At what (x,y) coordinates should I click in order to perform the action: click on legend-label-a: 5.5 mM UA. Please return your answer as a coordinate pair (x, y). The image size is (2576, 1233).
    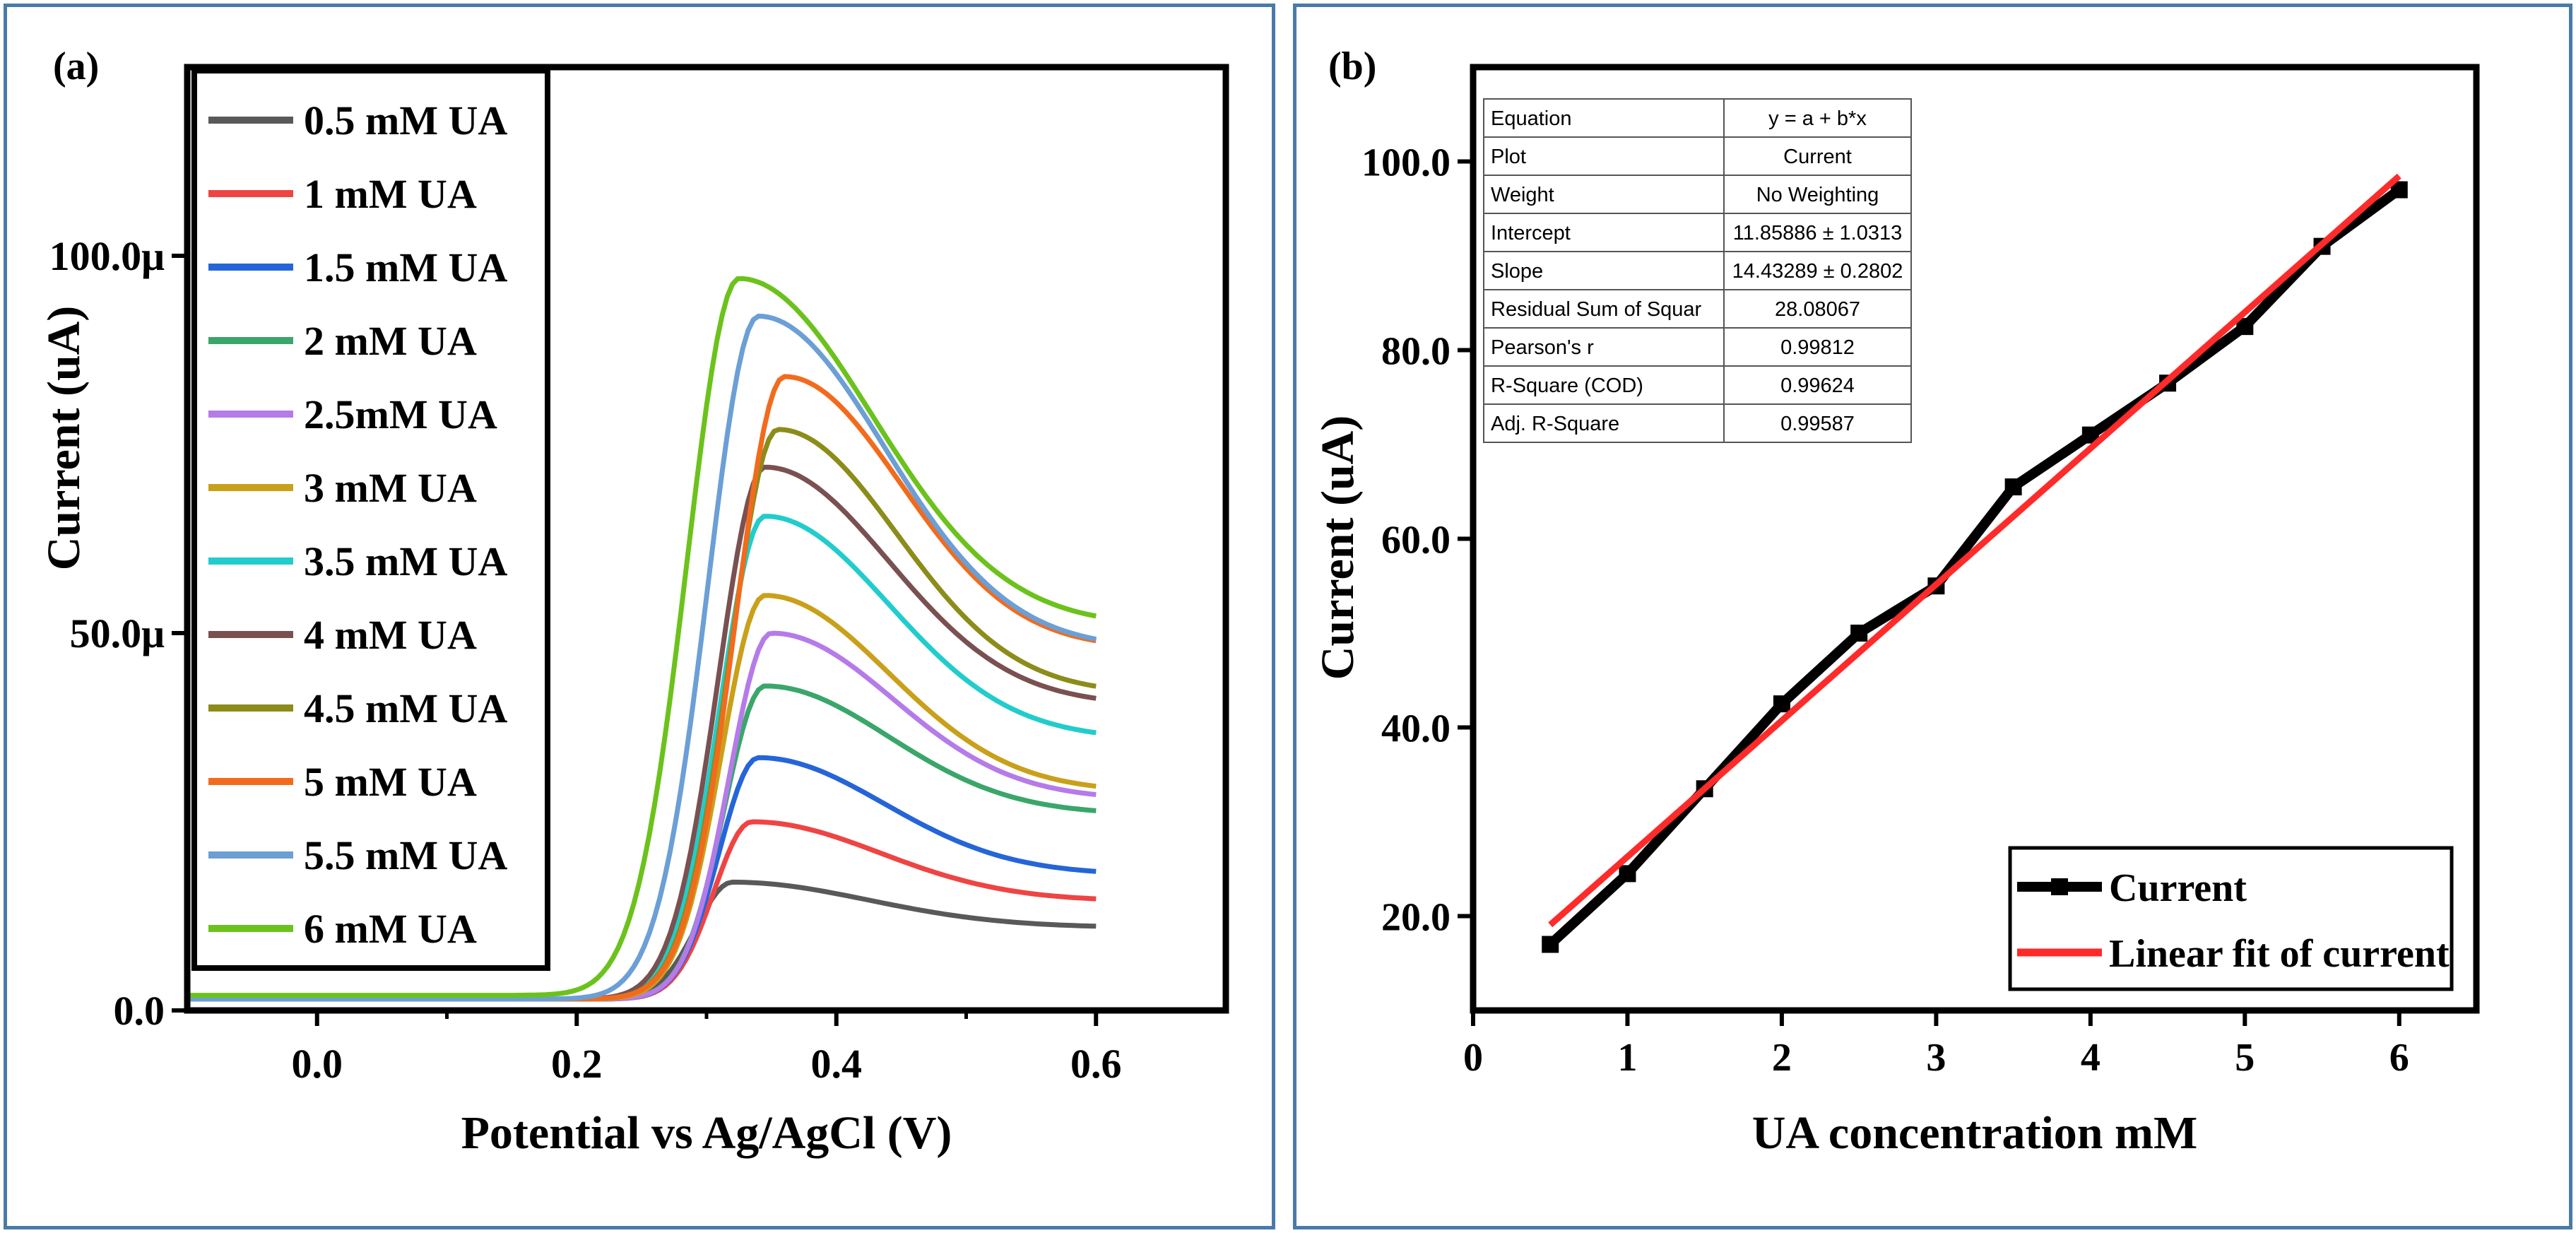
    Looking at the image, I should click on (405, 855).